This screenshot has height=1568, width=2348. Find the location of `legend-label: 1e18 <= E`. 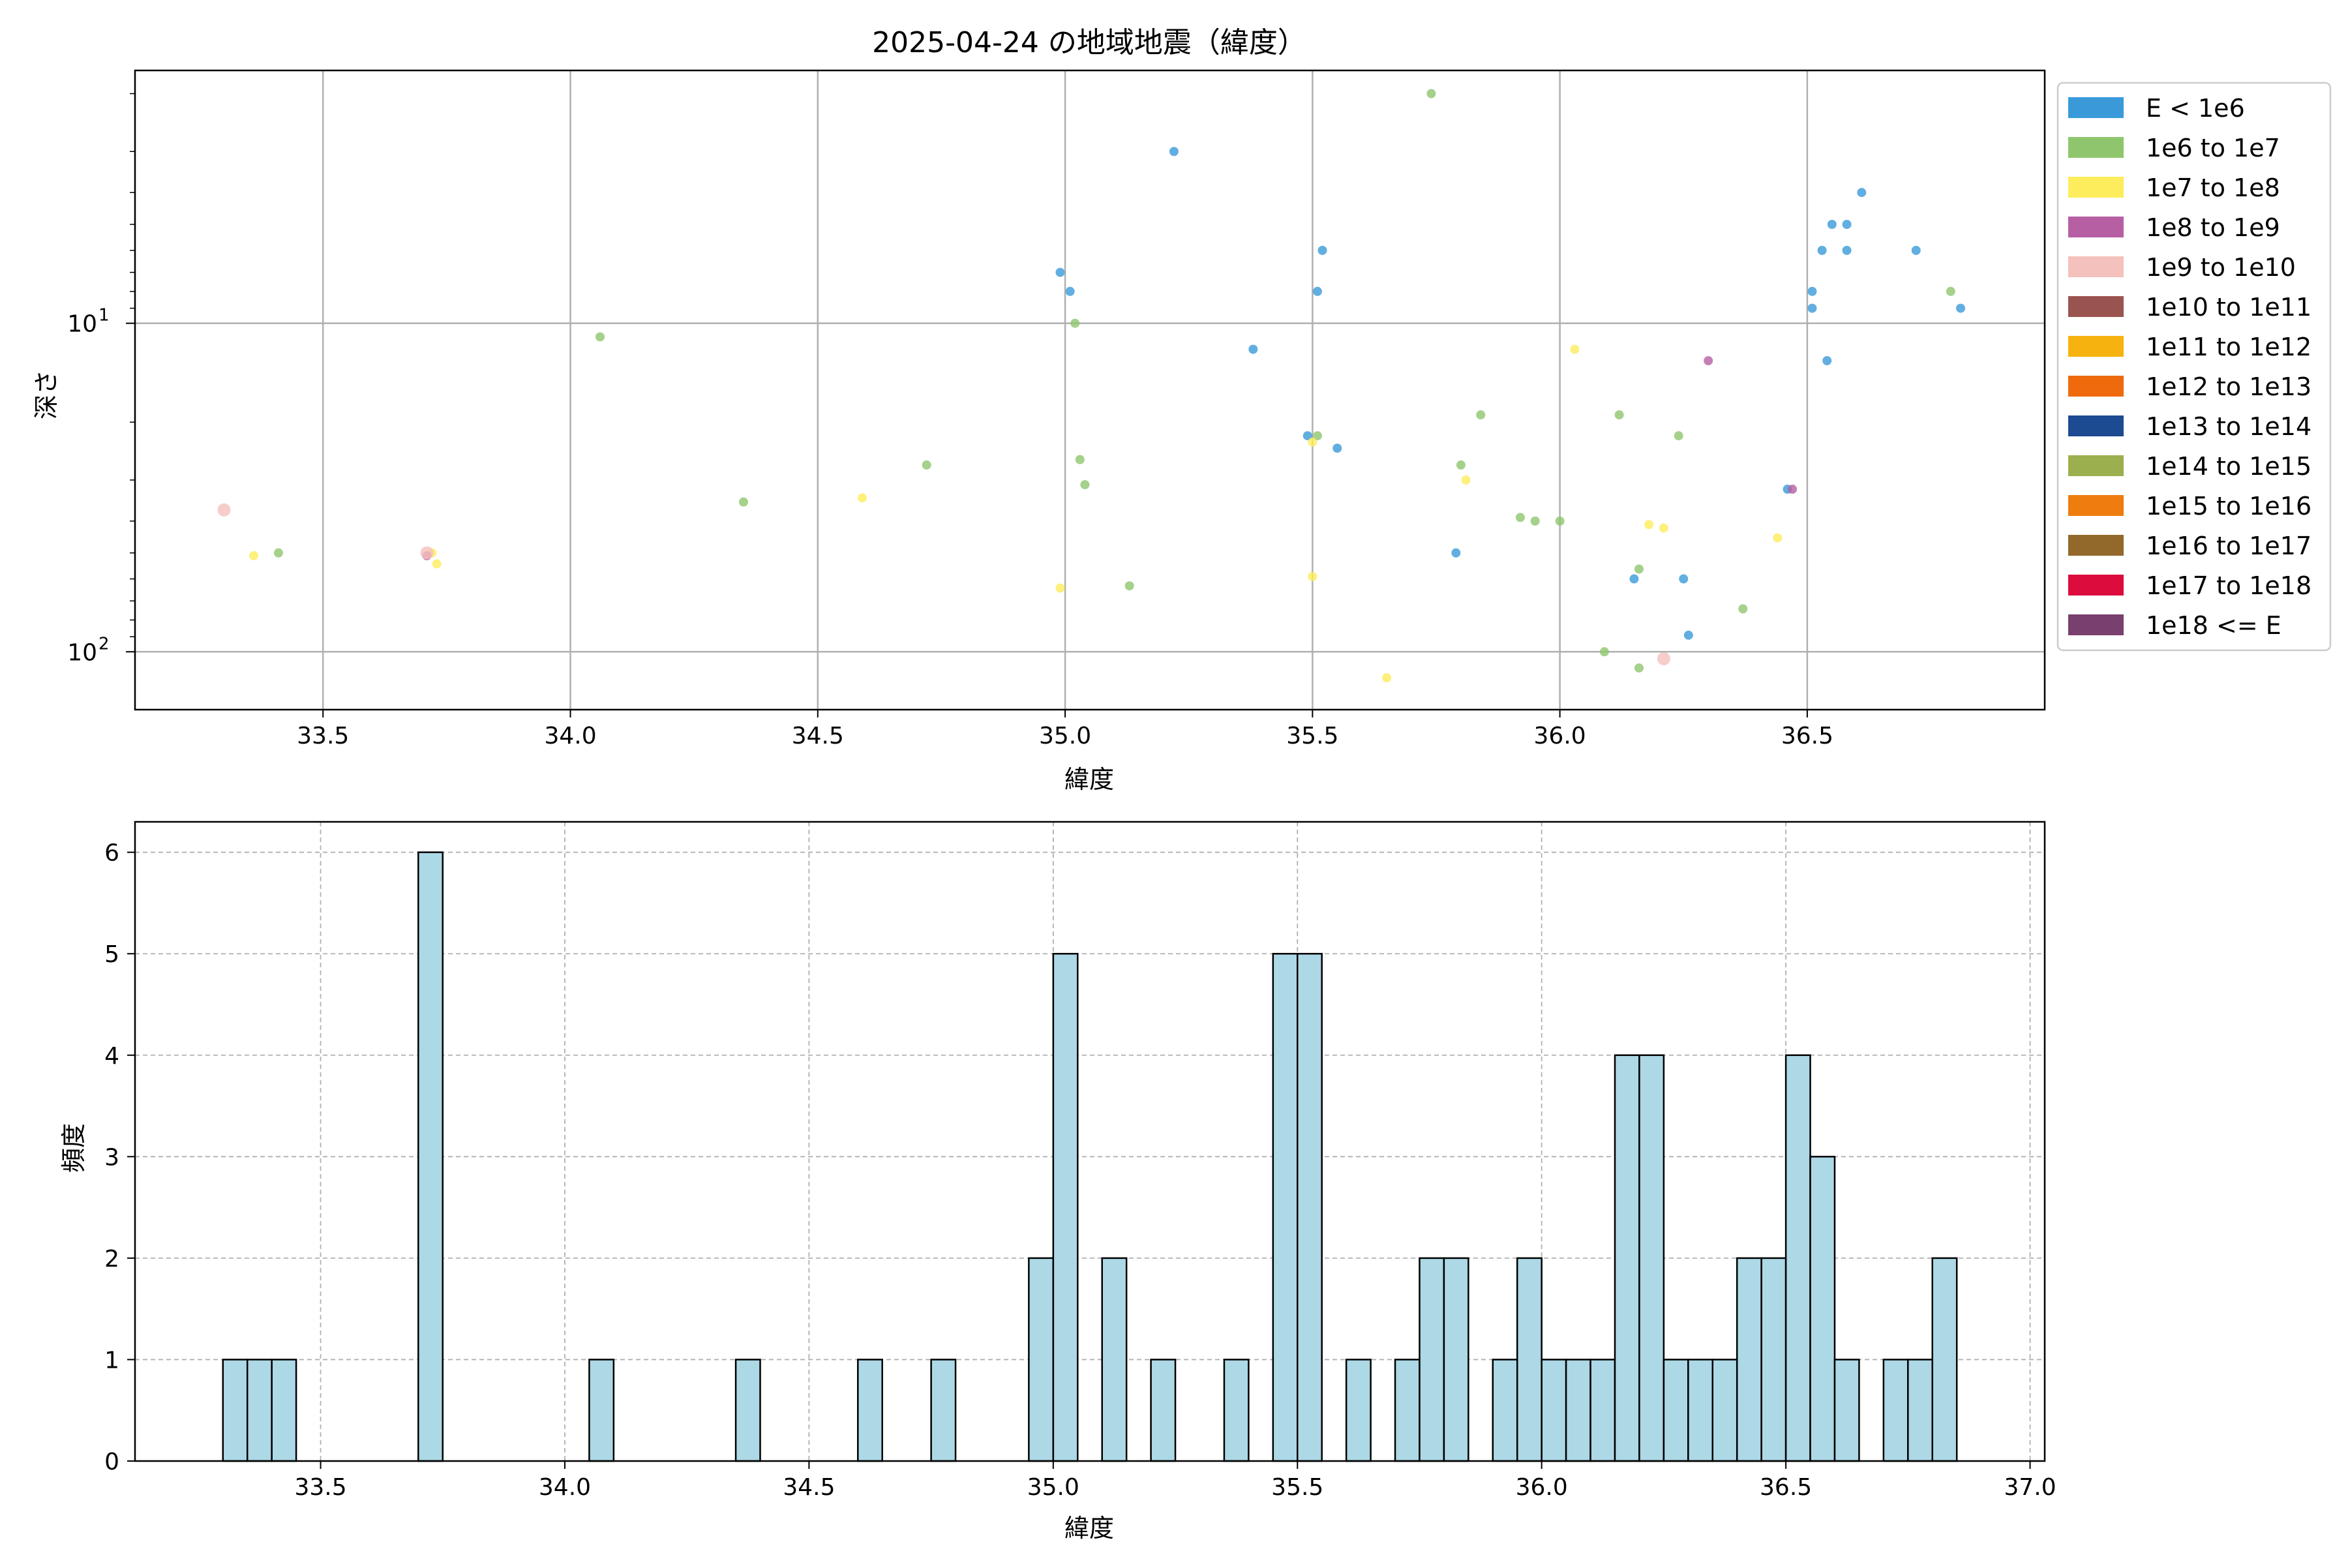

legend-label: 1e18 <= E is located at coordinates (2214, 625).